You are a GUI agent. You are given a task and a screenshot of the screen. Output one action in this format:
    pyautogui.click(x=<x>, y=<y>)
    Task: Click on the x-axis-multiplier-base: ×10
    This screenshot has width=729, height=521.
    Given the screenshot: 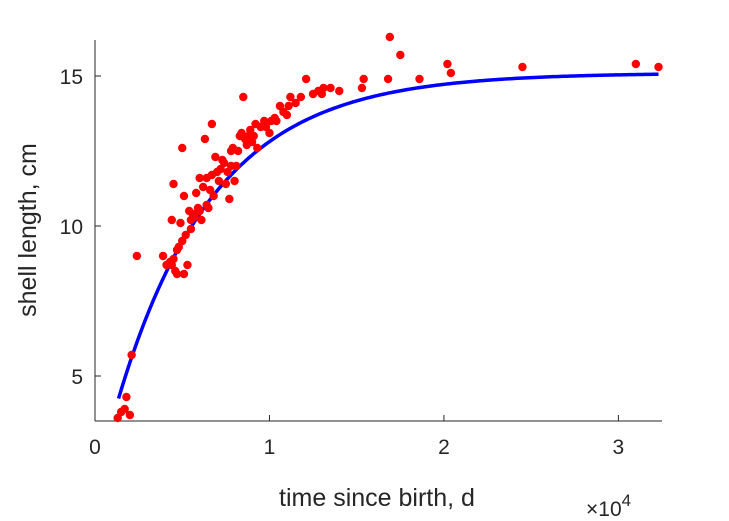 What is the action you would take?
    pyautogui.click(x=604, y=509)
    